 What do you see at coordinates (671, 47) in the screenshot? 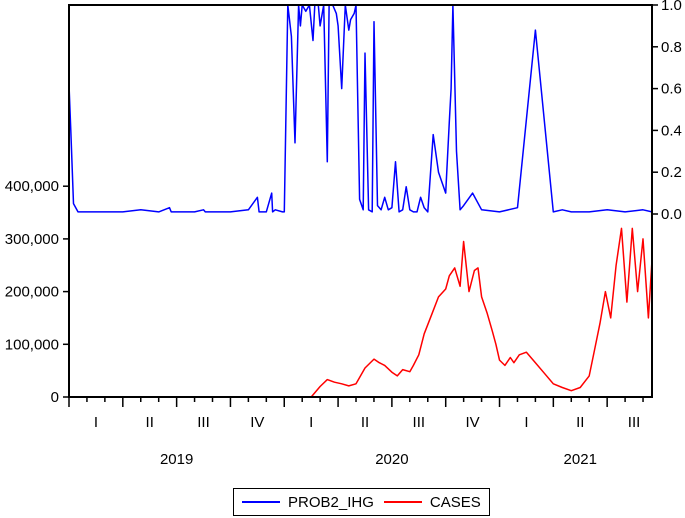
I see `right-tick-label: 0.8` at bounding box center [671, 47].